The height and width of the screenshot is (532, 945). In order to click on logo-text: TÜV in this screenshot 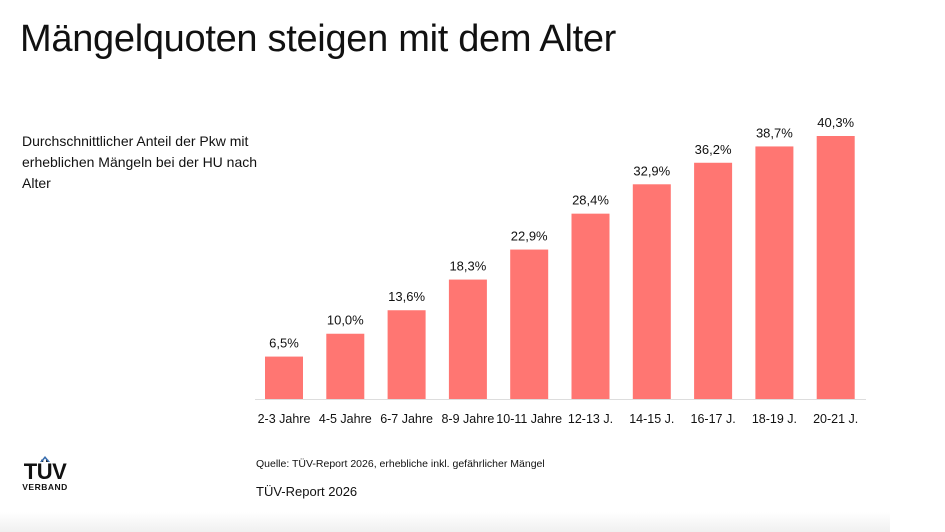, I will do `click(45, 471)`.